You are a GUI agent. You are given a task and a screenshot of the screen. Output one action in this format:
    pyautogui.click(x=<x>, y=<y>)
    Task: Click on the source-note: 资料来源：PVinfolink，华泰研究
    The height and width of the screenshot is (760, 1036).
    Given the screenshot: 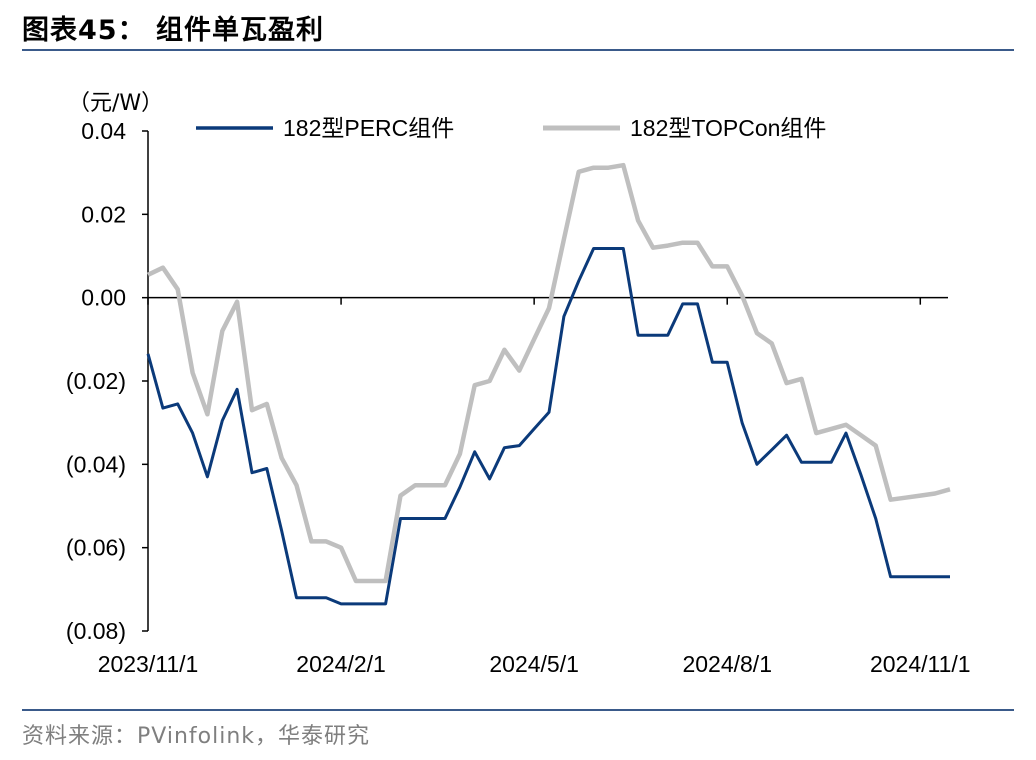 What is the action you would take?
    pyautogui.click(x=196, y=736)
    